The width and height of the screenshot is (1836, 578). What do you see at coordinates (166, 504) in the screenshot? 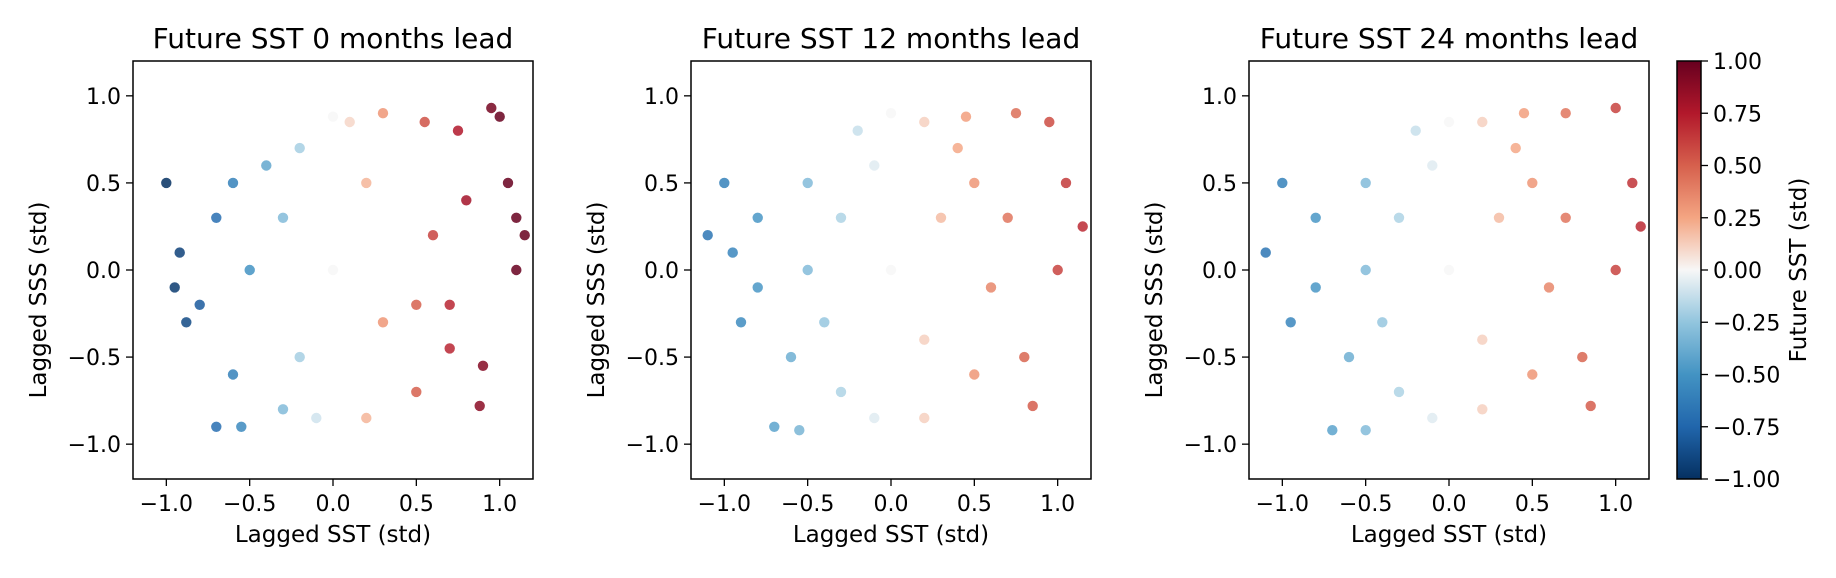
I see `x-tick-label: −1.0` at bounding box center [166, 504].